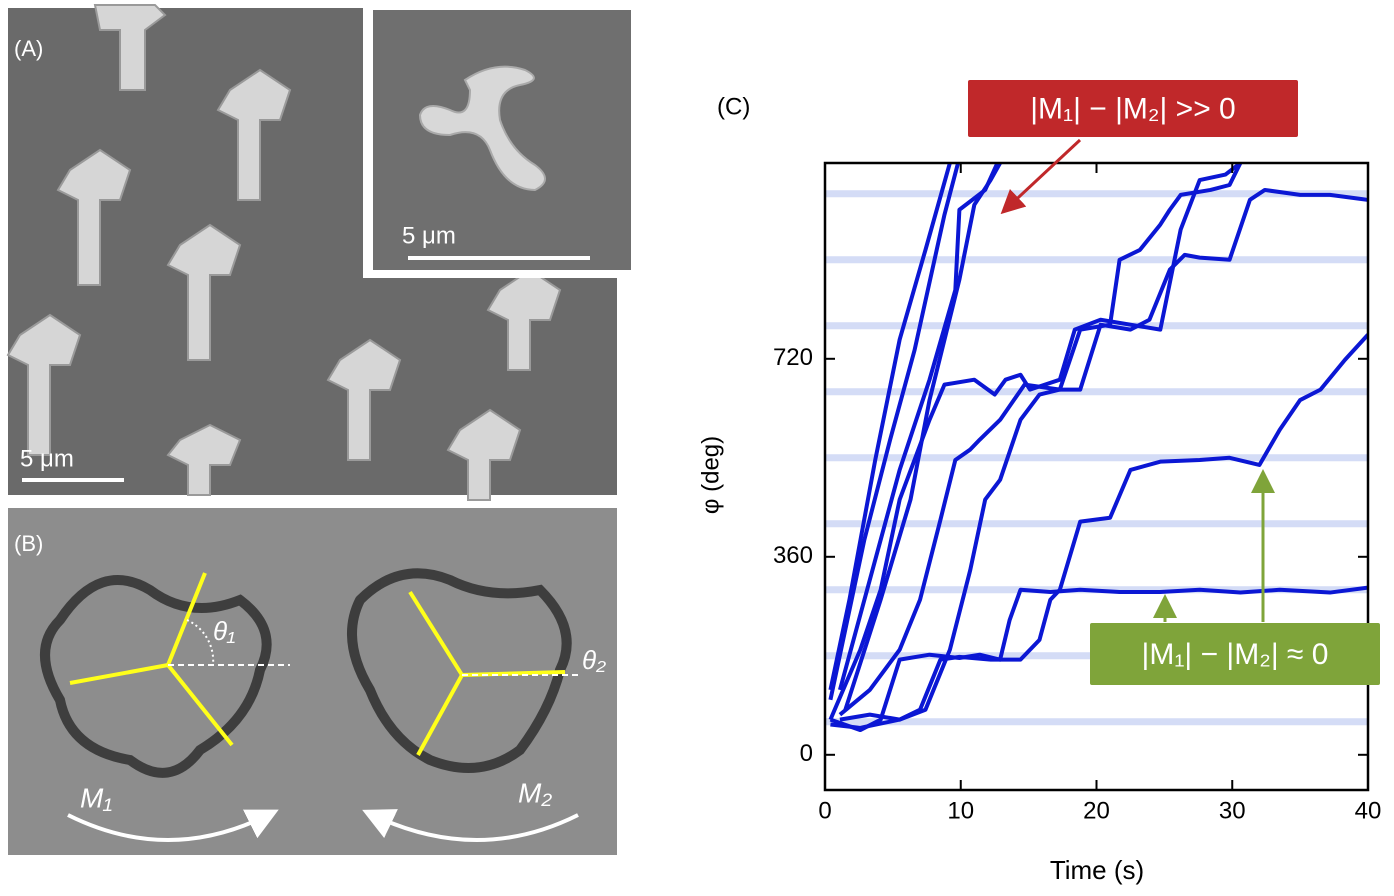 The image size is (1394, 896). I want to click on y-tick-label: 720, so click(793, 357).